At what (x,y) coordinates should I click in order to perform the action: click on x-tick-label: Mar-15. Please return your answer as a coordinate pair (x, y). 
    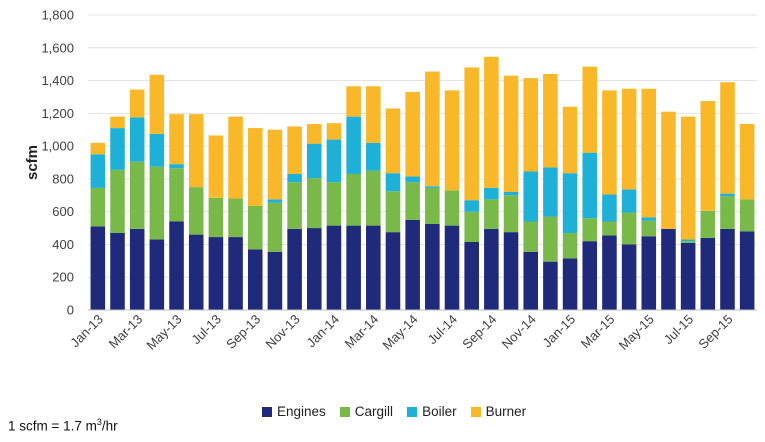
    Looking at the image, I should click on (598, 332).